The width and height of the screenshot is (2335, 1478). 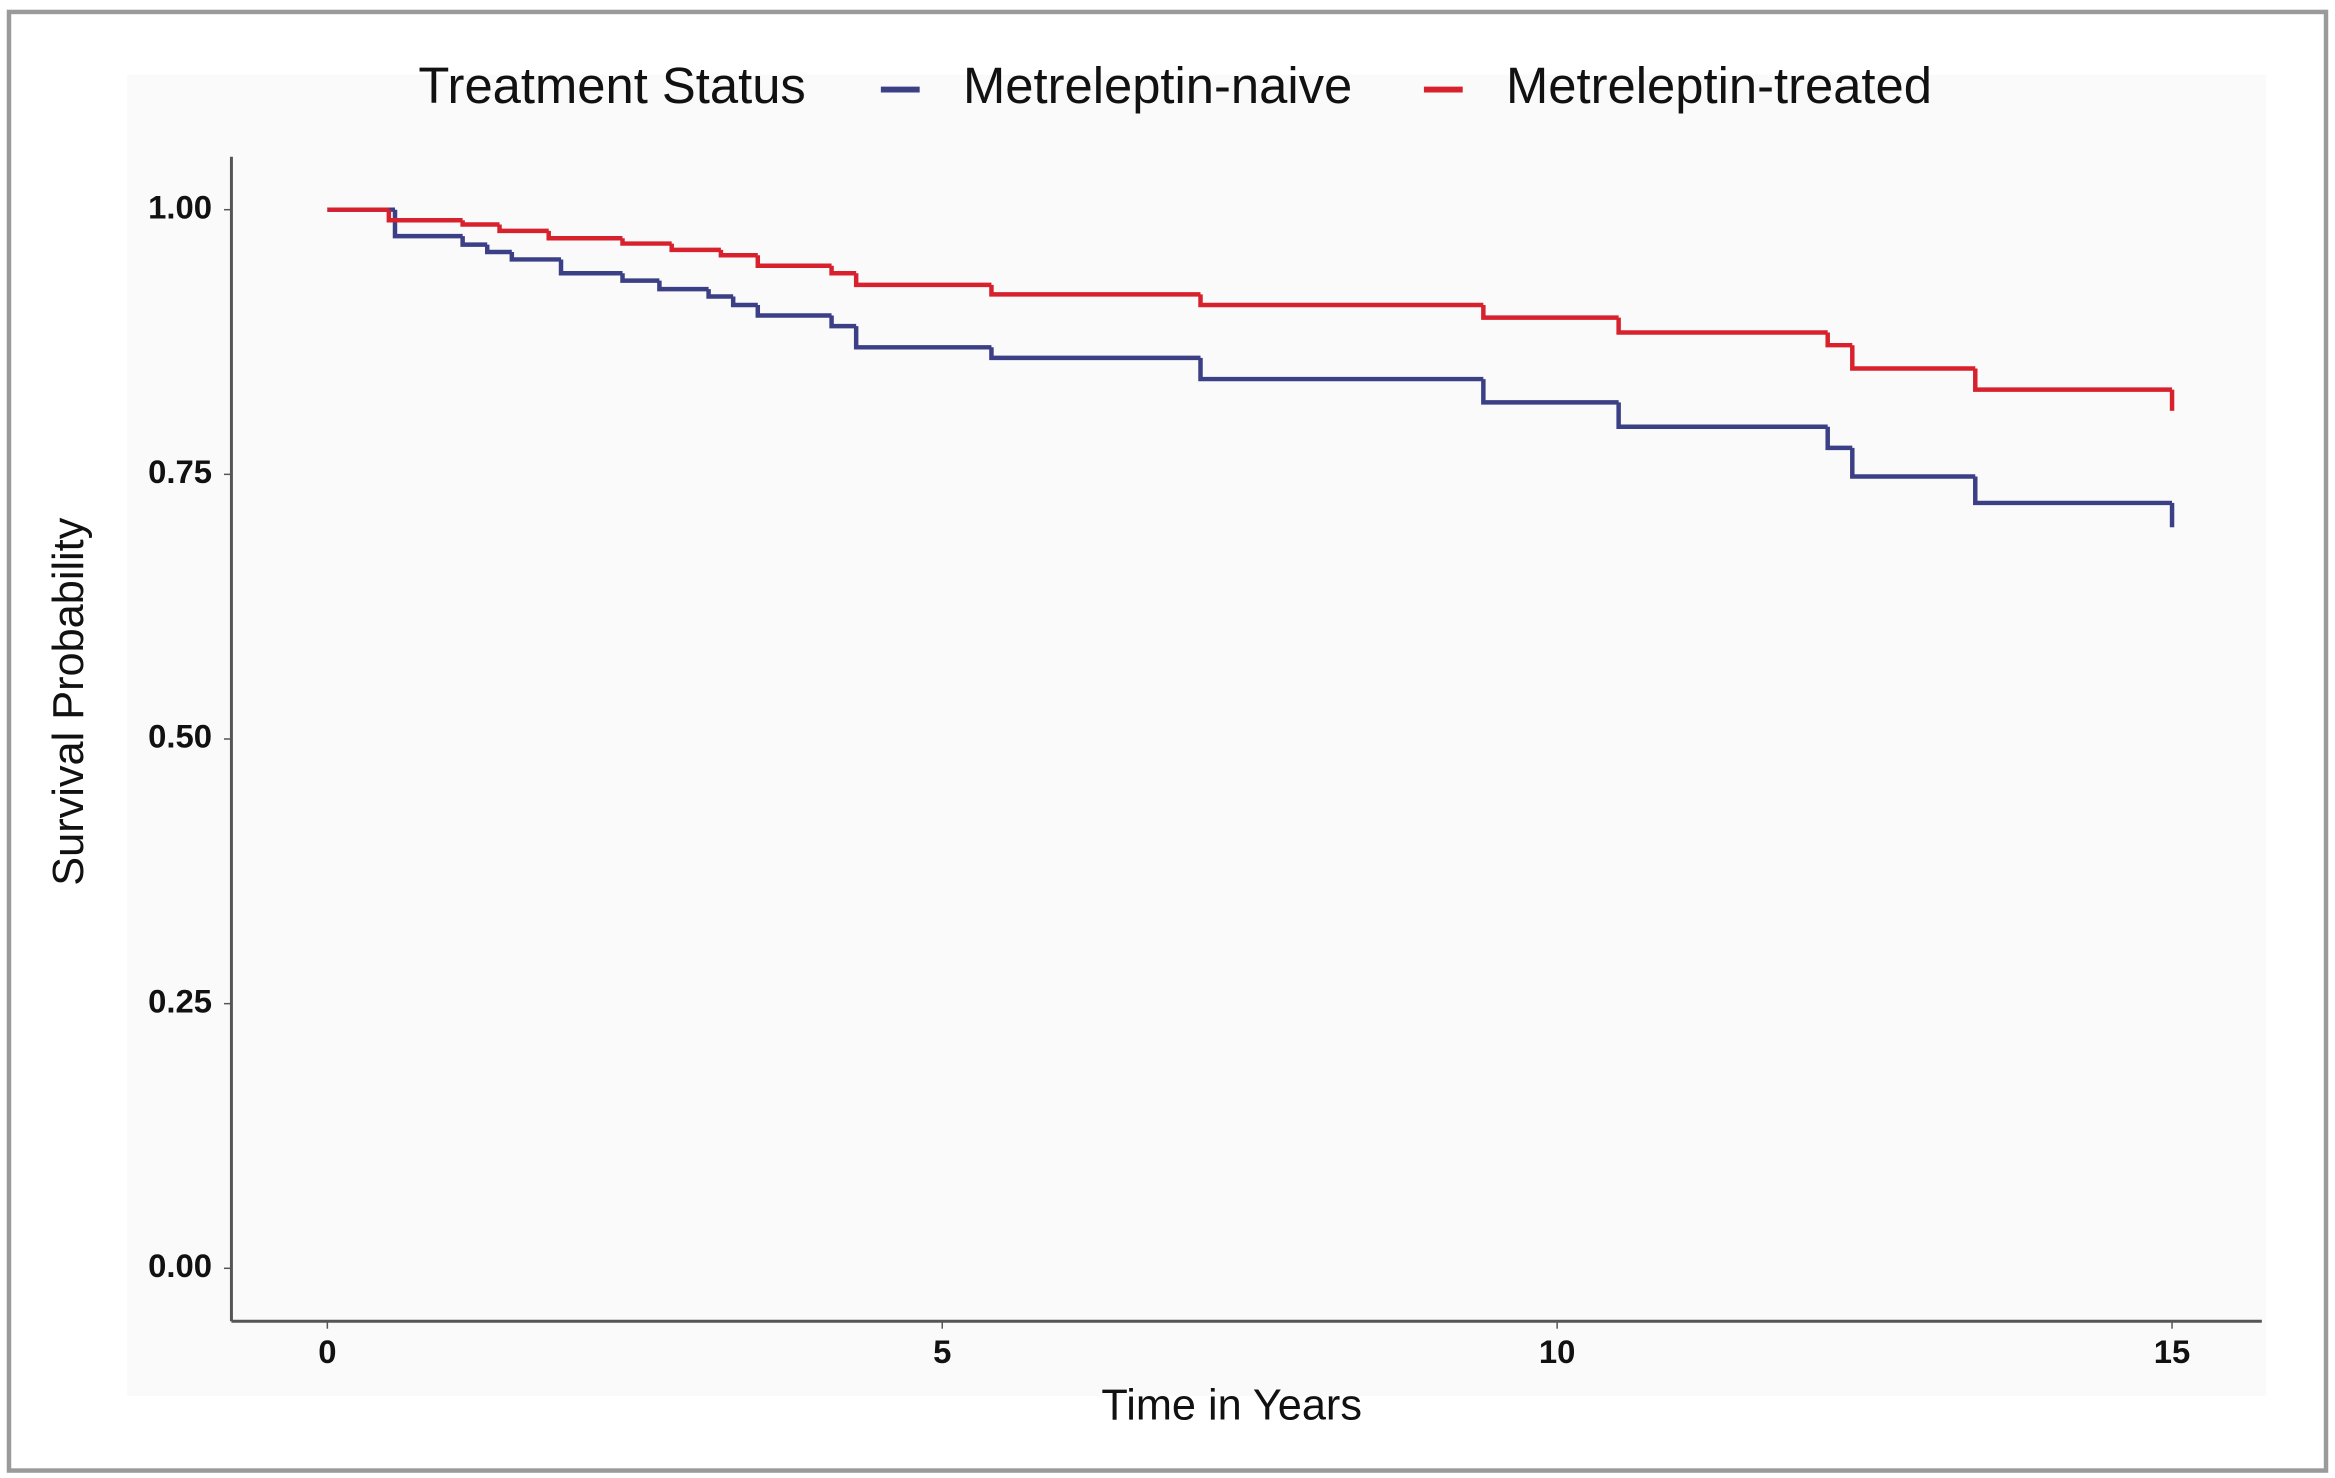 I want to click on y-tick-label: 1.00, so click(x=180, y=206).